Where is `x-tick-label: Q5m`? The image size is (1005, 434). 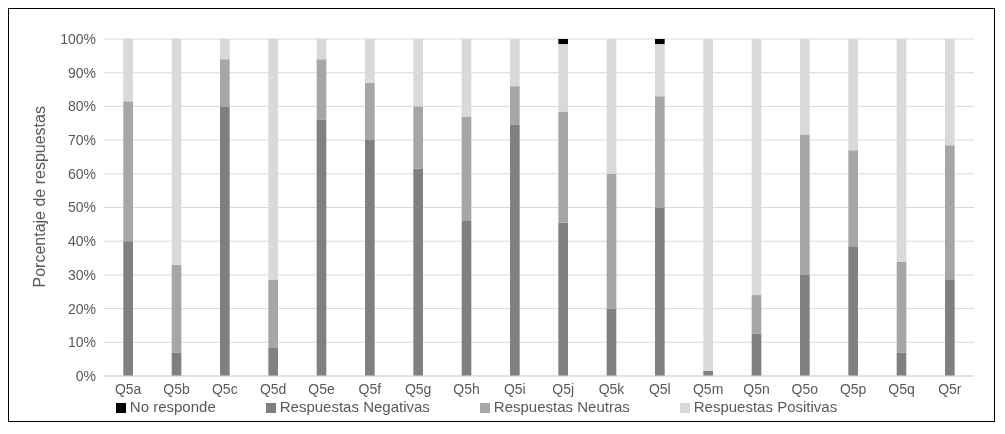
x-tick-label: Q5m is located at coordinates (708, 388).